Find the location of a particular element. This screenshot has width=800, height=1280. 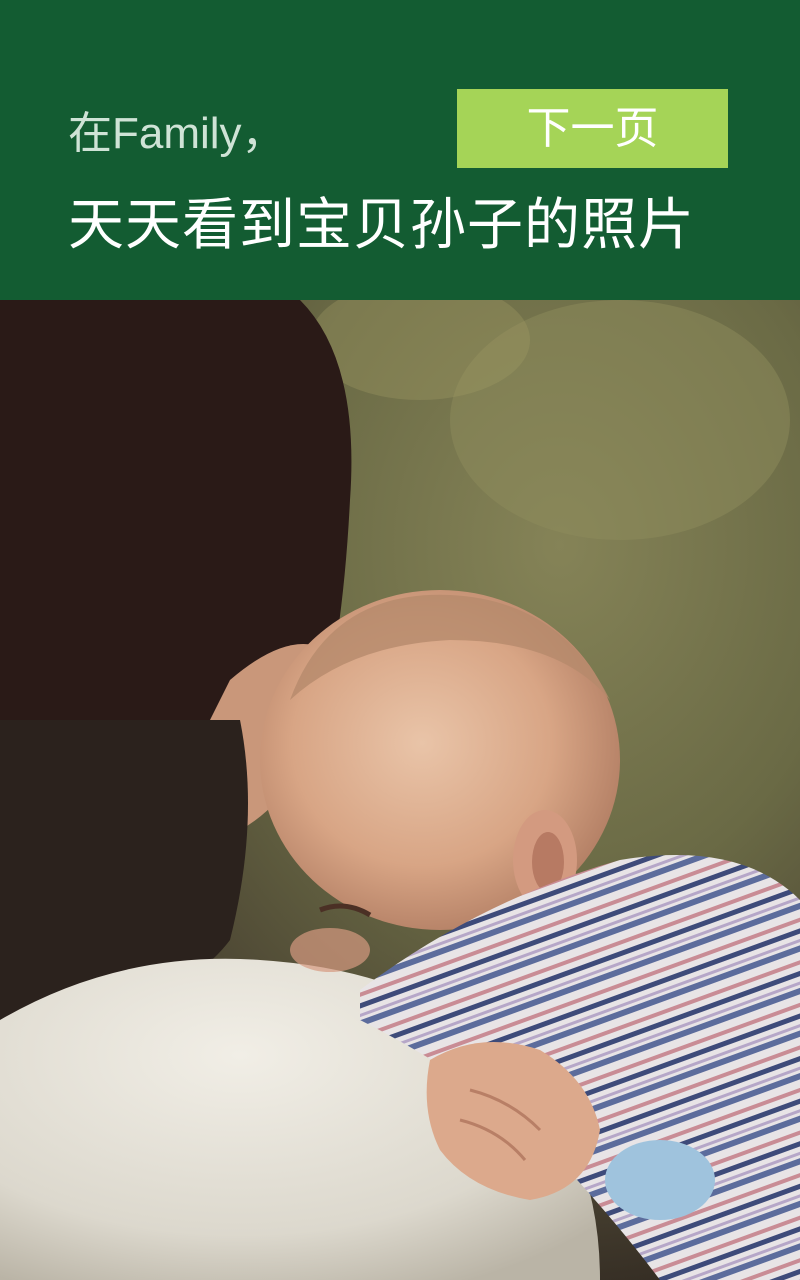

headline-text: 天天看到宝贝孙子的照片 is located at coordinates (381, 225).